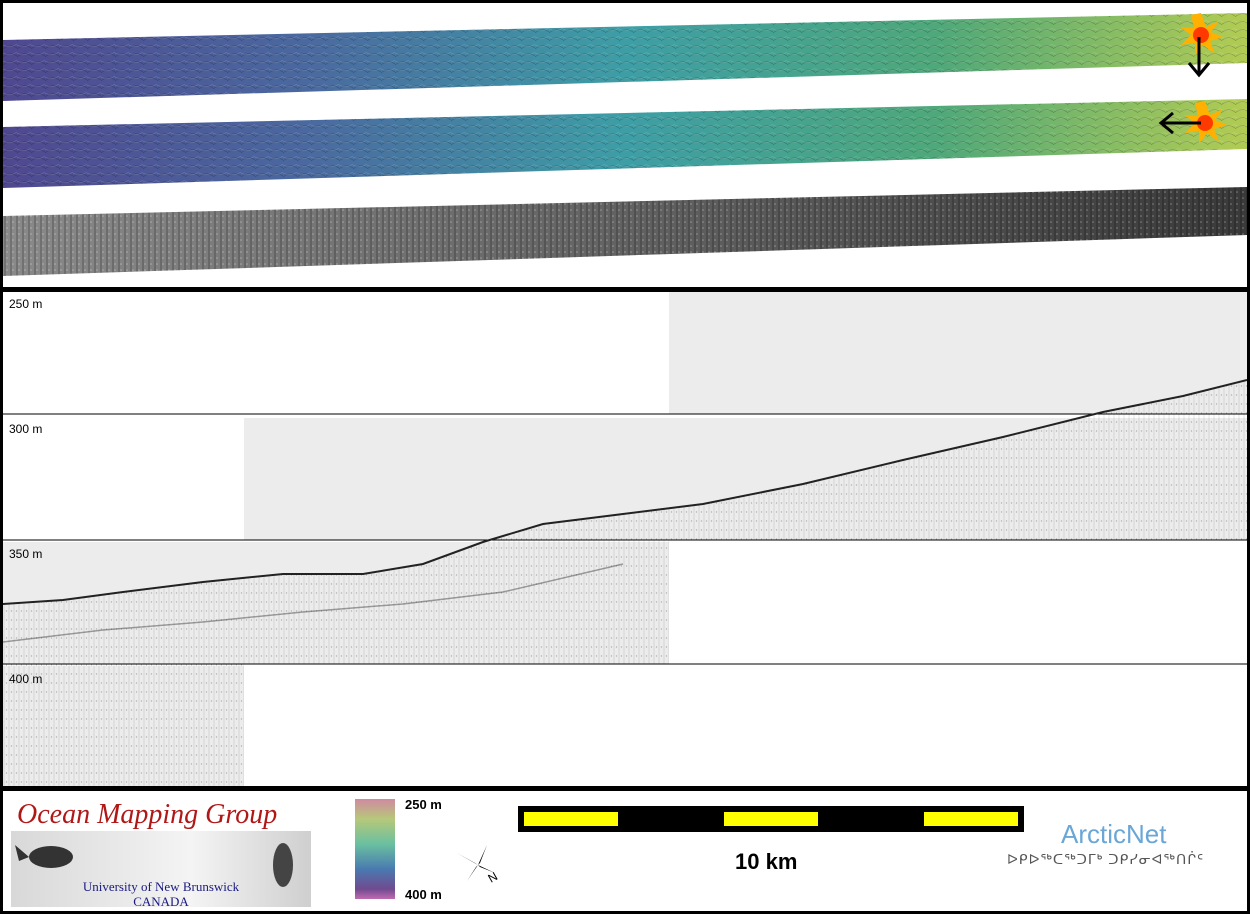 The image size is (1250, 914). I want to click on depth-label-350: 350 m, so click(26, 554).